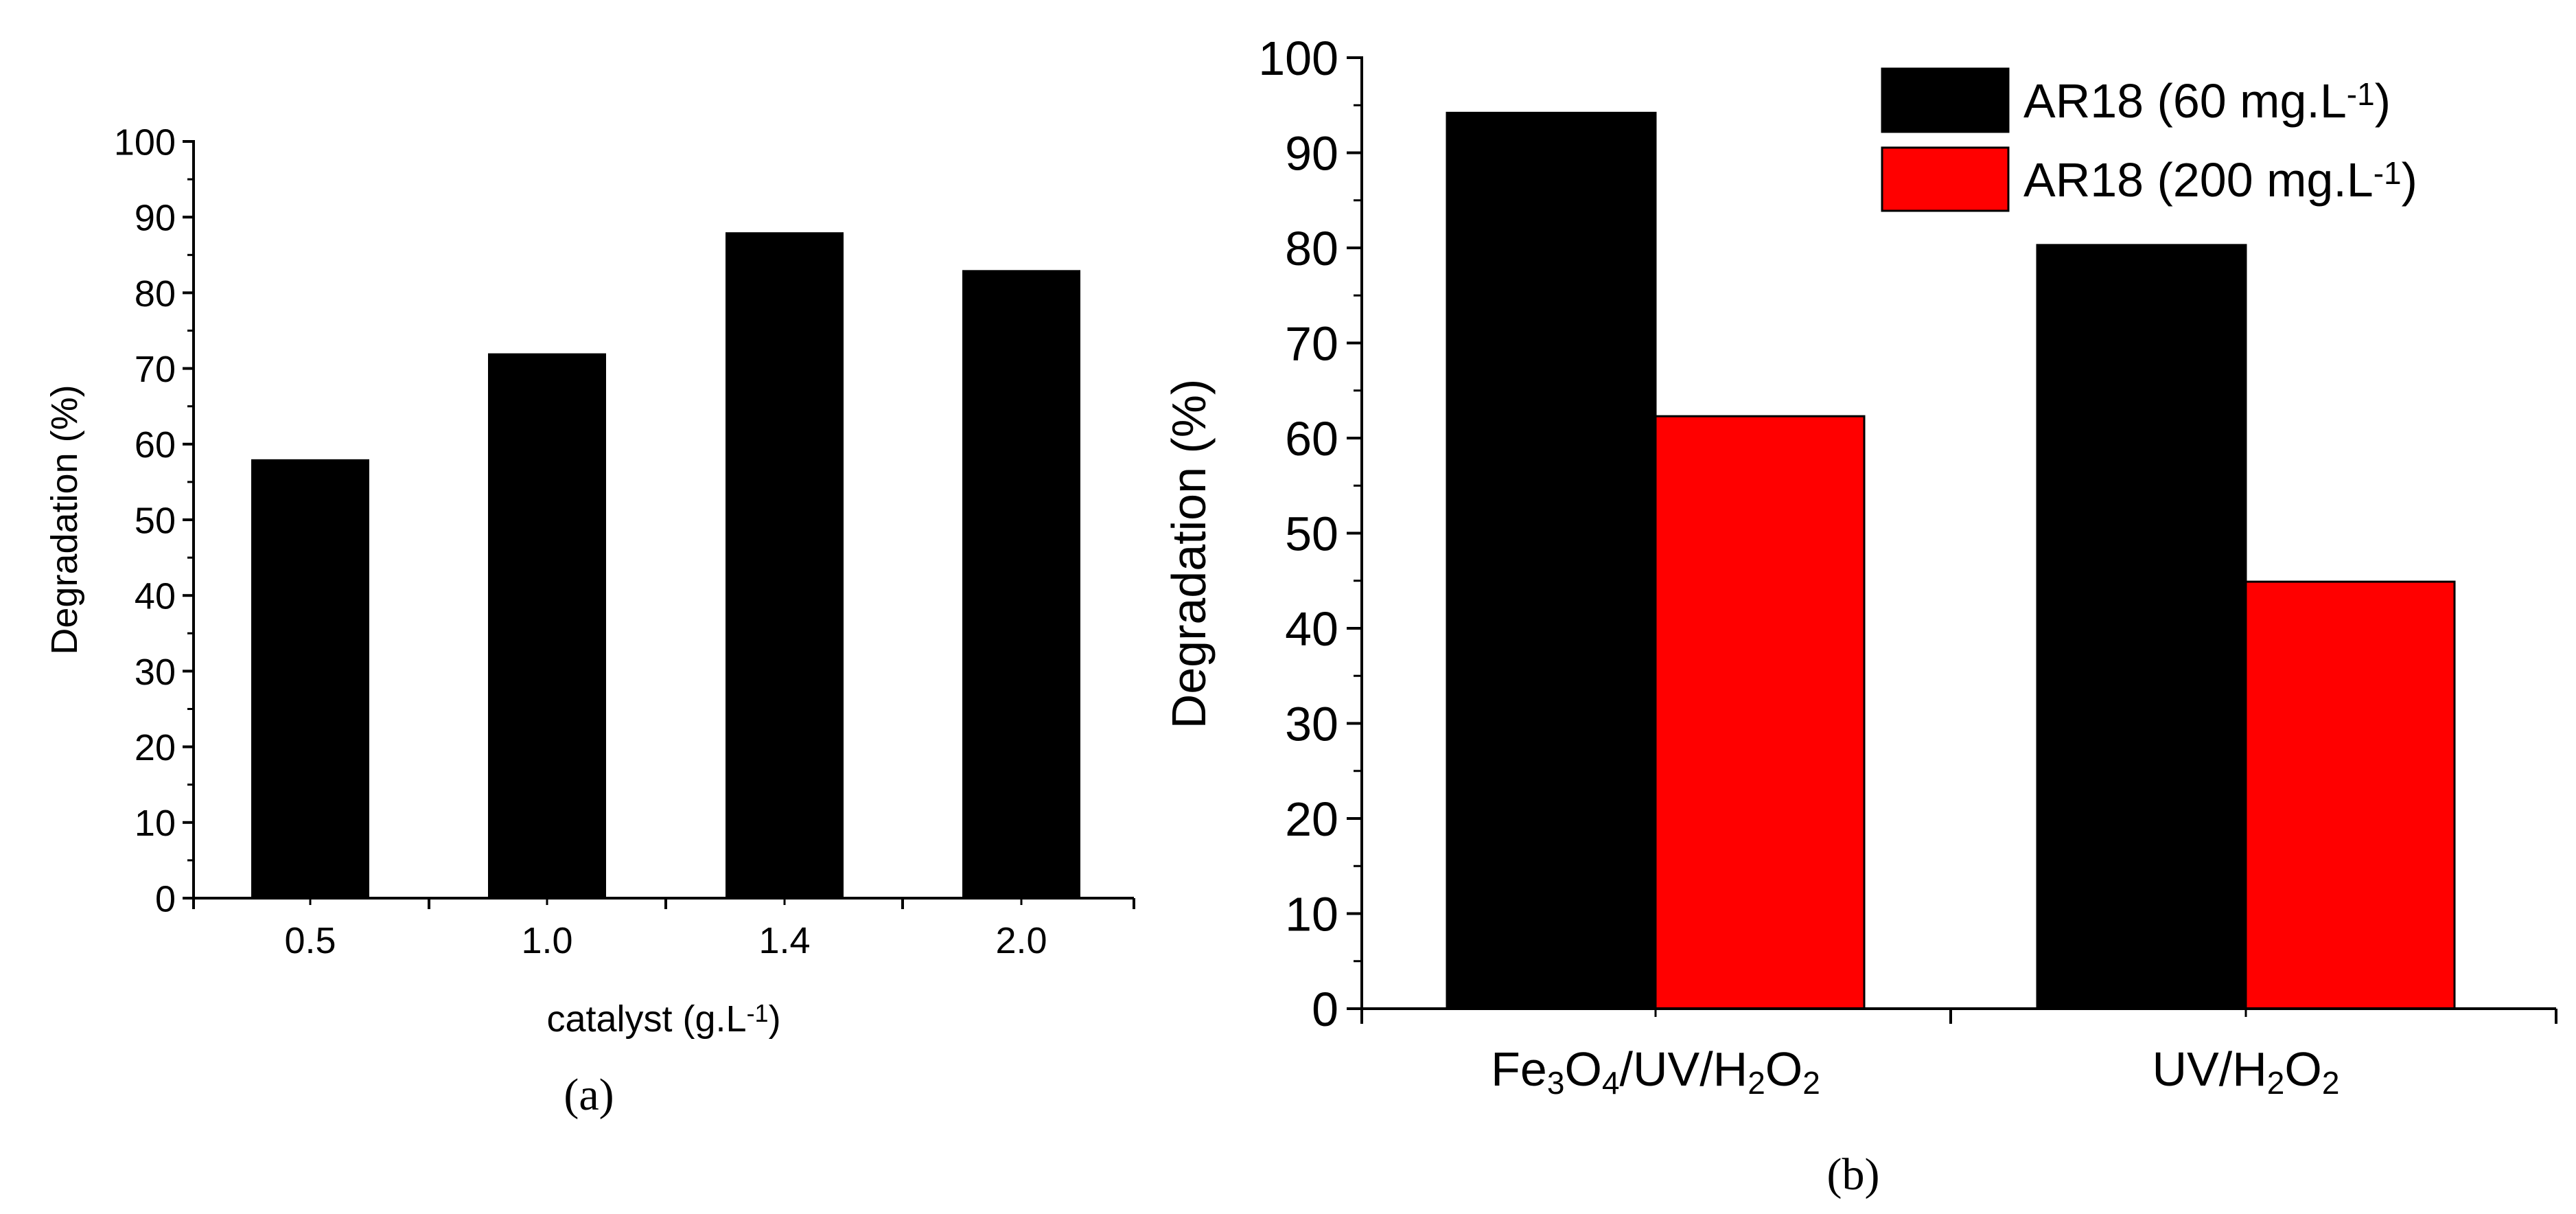 This screenshot has width=2576, height=1214. I want to click on y-tick-label-a: 30, so click(155, 672).